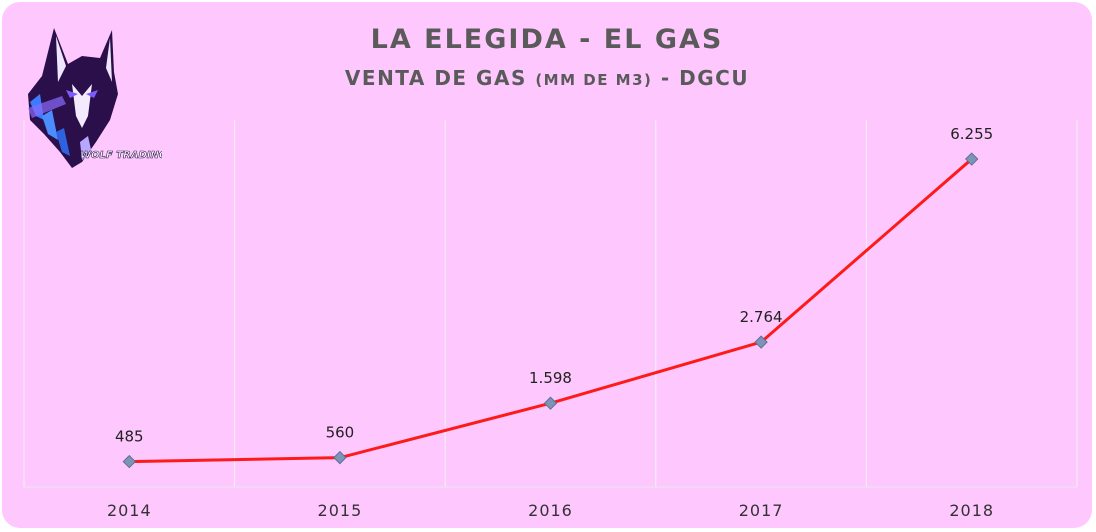  I want to click on data-label-2016: 1.598, so click(550, 378).